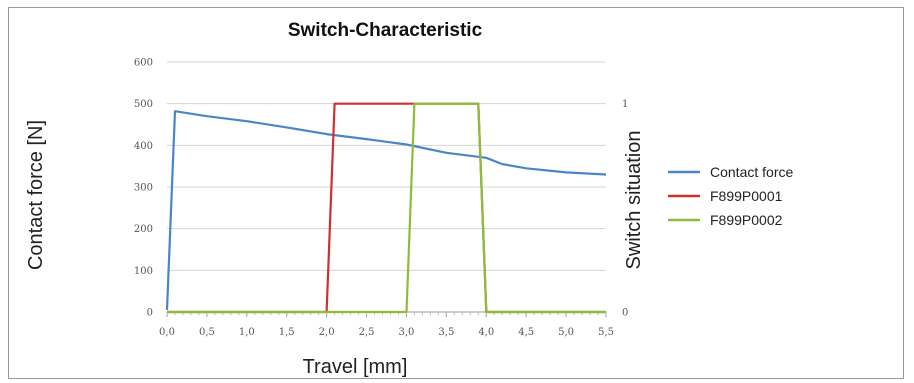 The width and height of the screenshot is (914, 383). I want to click on y-axis-ticks: 0 100 200 300 400 500 600, so click(143, 188).